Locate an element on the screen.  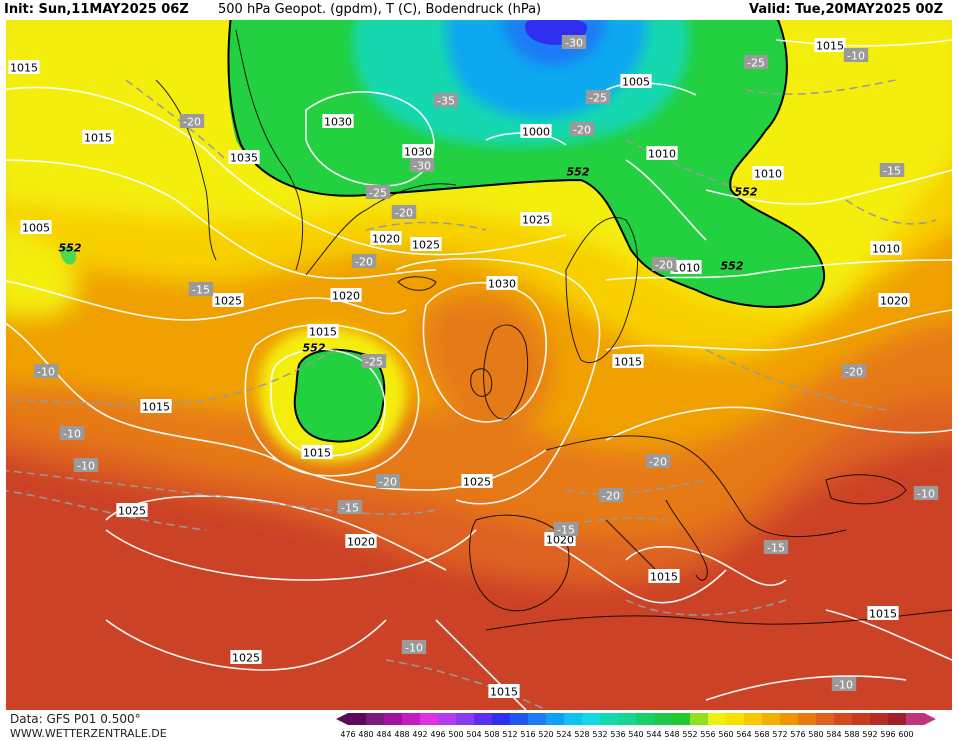
pressure-label: 1035 is located at coordinates (244, 157).